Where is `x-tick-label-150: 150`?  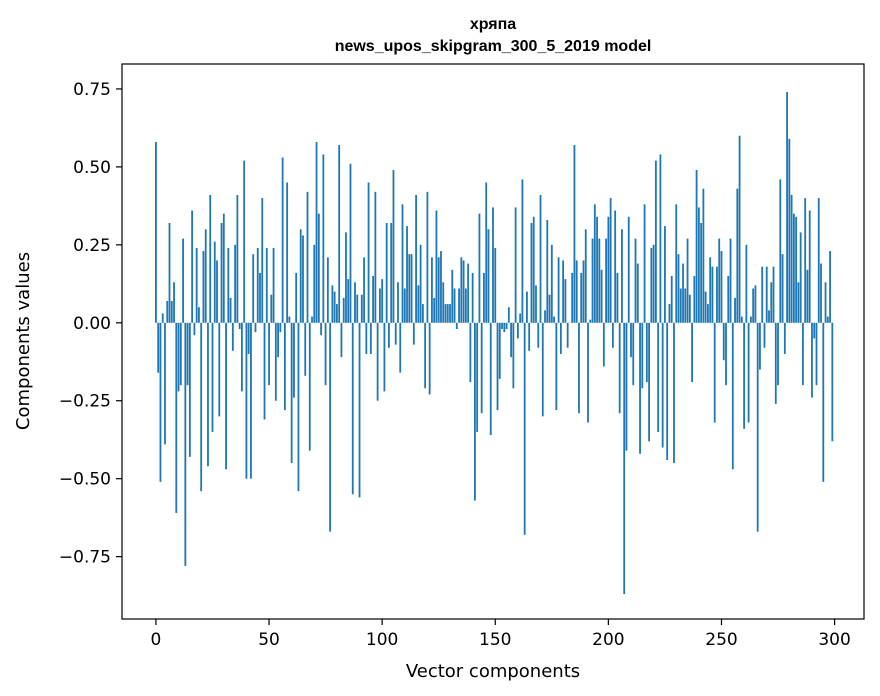
x-tick-label-150: 150 is located at coordinates (495, 640).